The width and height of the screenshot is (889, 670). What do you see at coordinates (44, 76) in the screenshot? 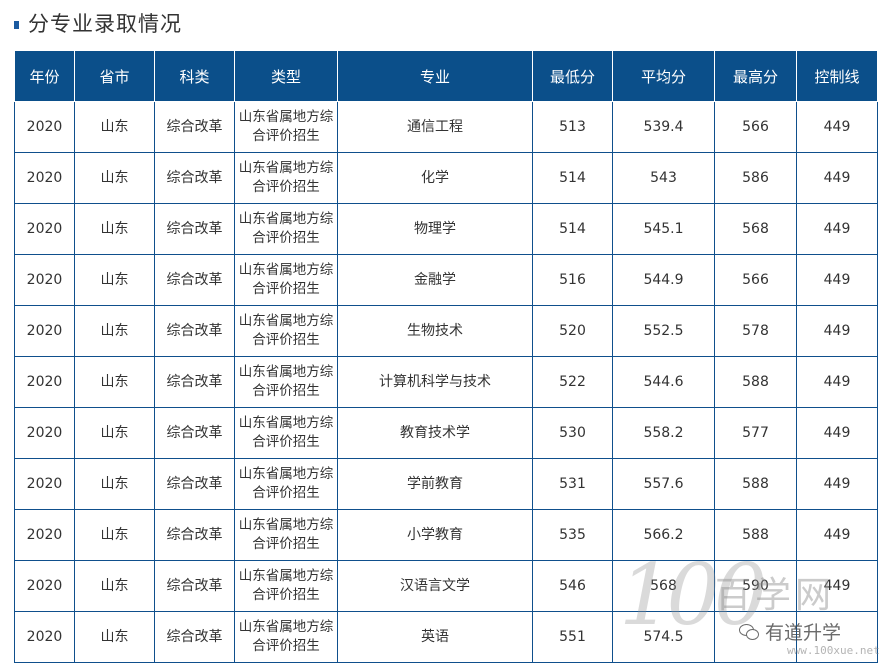
I see `header-year: 年份` at bounding box center [44, 76].